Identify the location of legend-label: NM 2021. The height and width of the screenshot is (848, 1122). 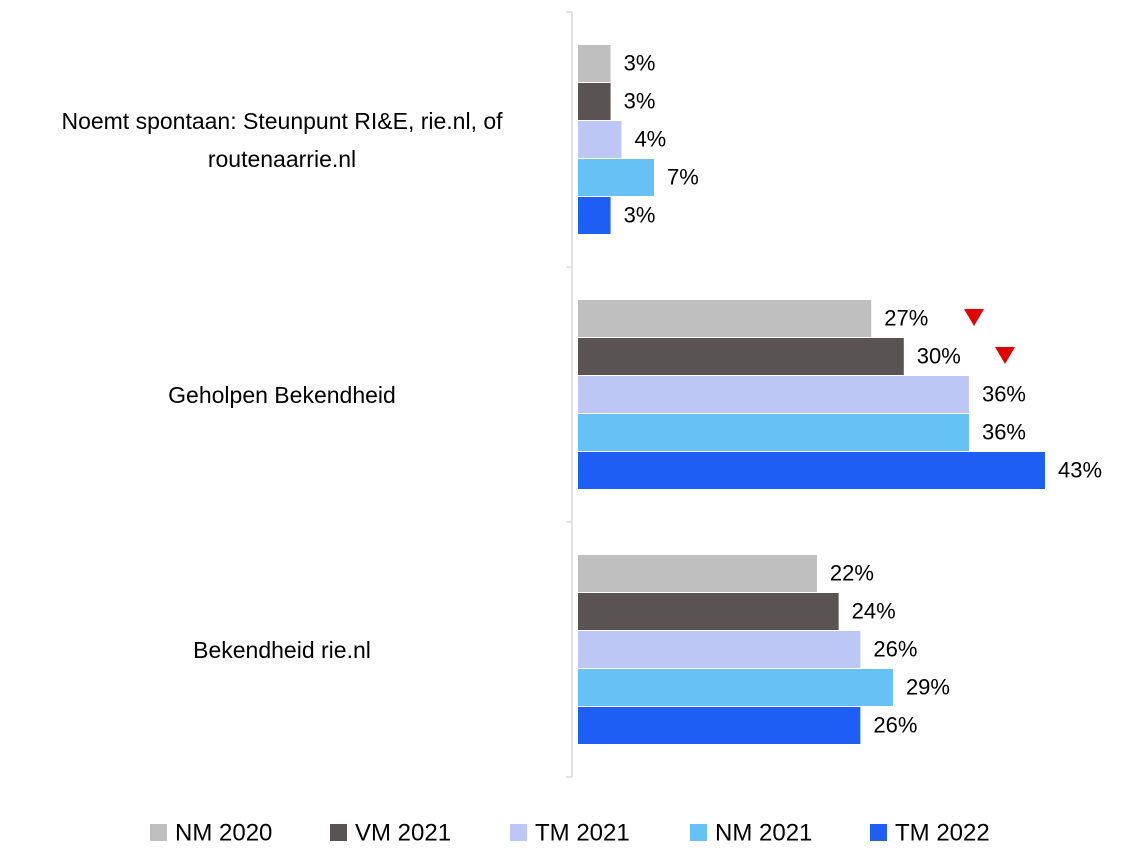
(763, 832).